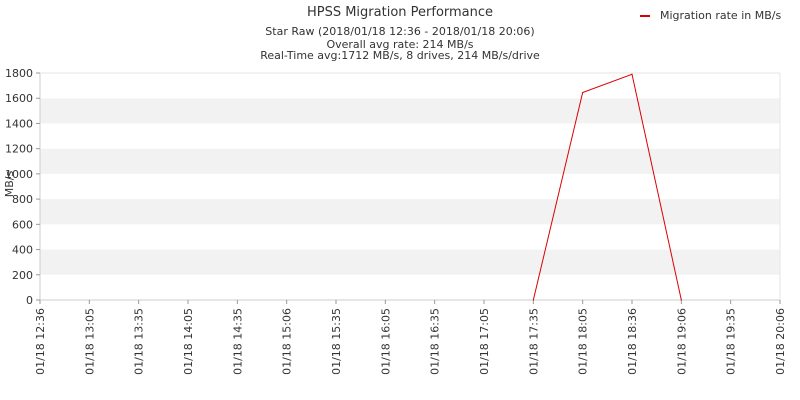 Image resolution: width=800 pixels, height=400 pixels. Describe the element at coordinates (484, 341) in the screenshot. I see `x-tick-label: 01/18 17:05` at that location.